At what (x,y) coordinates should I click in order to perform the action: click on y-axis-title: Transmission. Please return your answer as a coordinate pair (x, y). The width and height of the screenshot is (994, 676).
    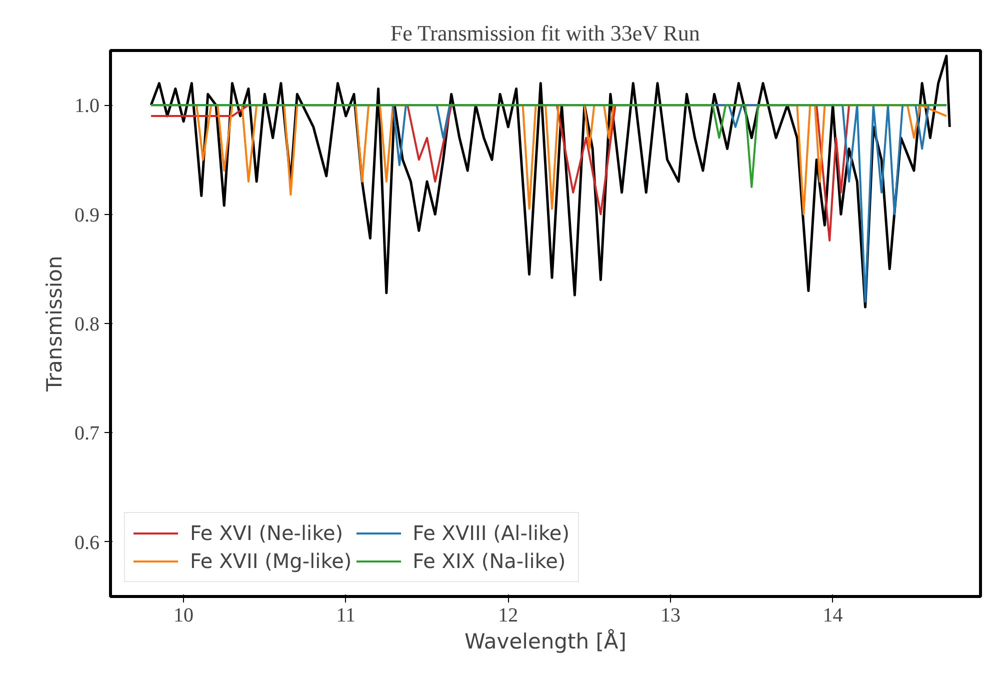
    Looking at the image, I should click on (54, 324).